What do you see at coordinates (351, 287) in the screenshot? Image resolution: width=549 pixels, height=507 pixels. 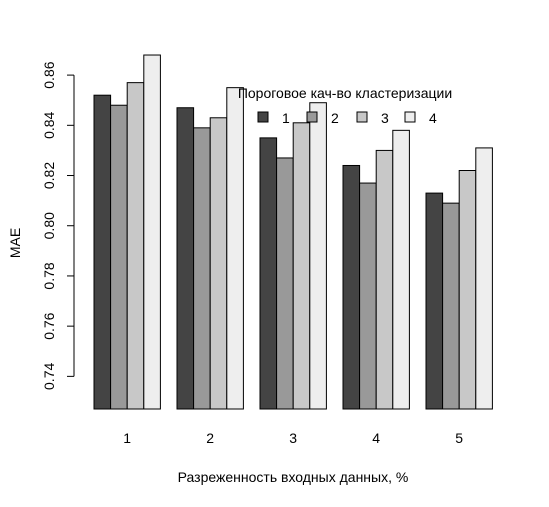 I see `bar-cat4-series1` at bounding box center [351, 287].